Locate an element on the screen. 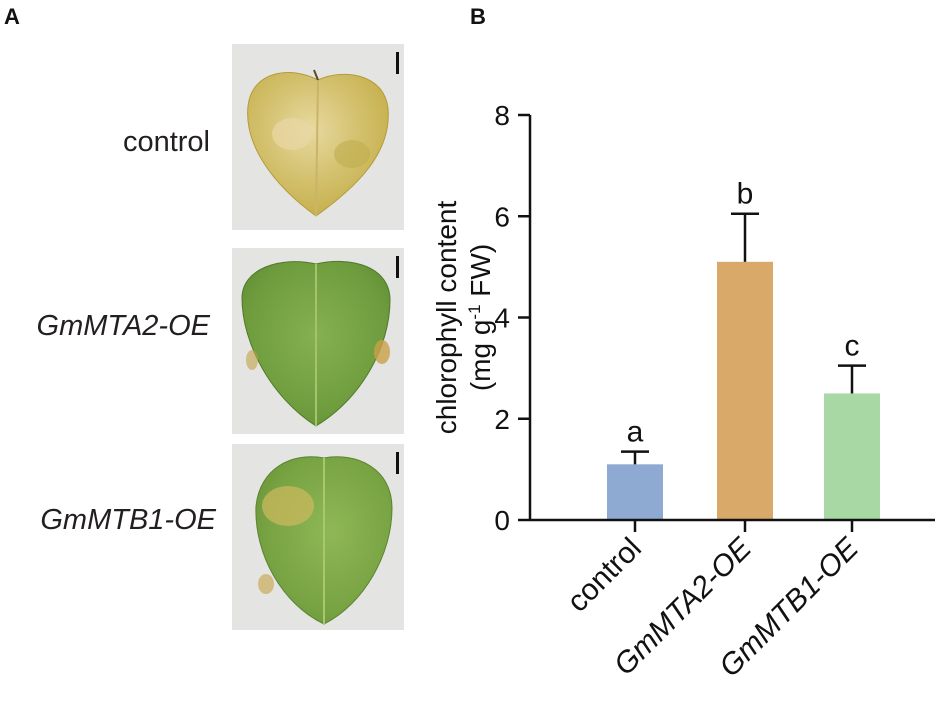  y-tick-label: 6 is located at coordinates (502, 216).